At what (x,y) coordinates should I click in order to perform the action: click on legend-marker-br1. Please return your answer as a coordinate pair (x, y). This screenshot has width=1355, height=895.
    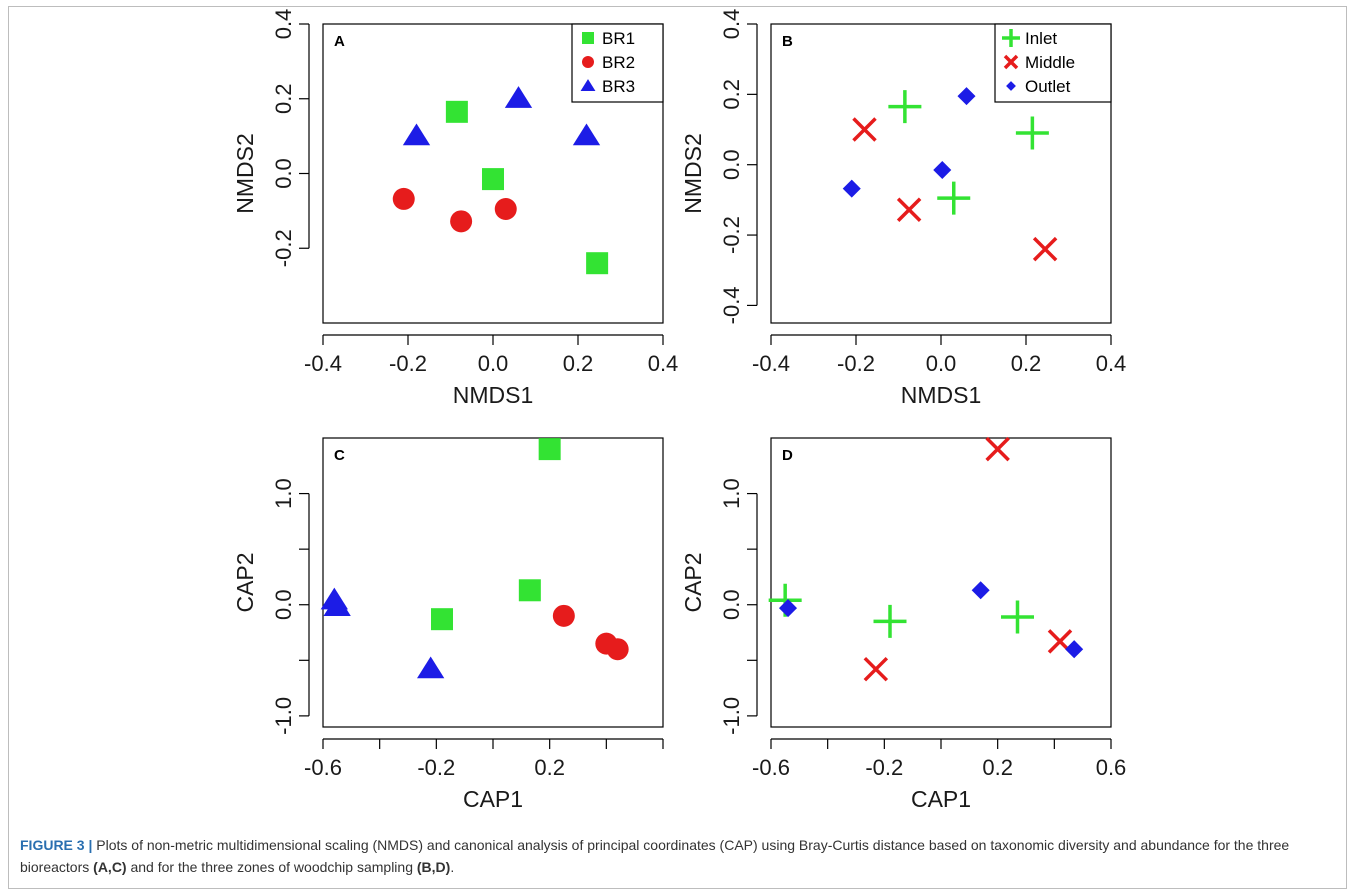
    Looking at the image, I should click on (588, 38).